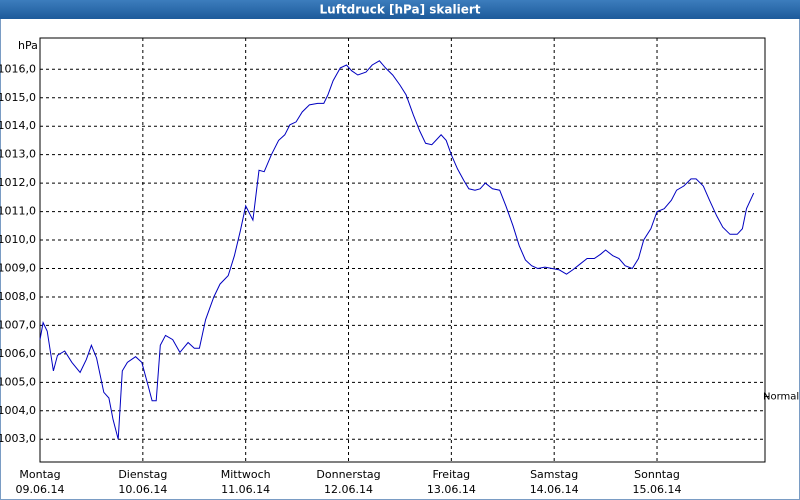 The height and width of the screenshot is (500, 800). I want to click on y-tick-label: 1004,0, so click(18, 410).